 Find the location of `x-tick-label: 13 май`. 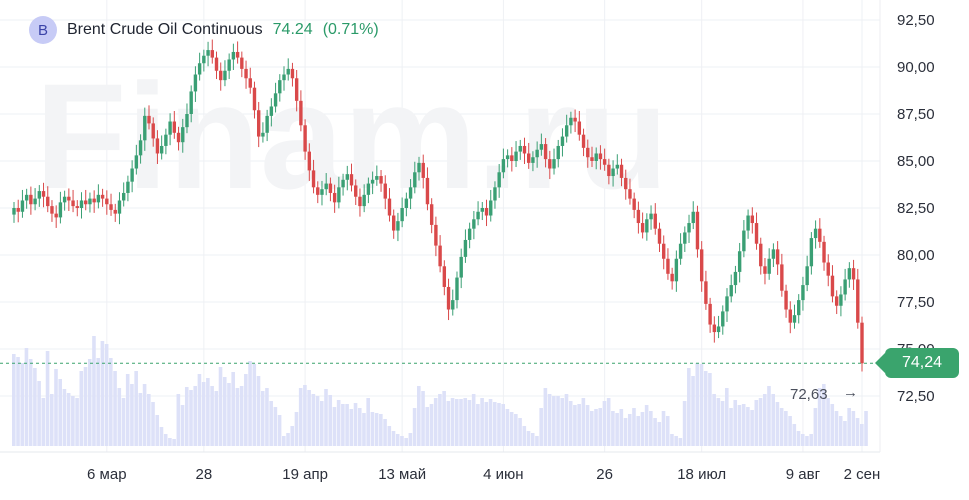

x-tick-label: 13 май is located at coordinates (402, 474).